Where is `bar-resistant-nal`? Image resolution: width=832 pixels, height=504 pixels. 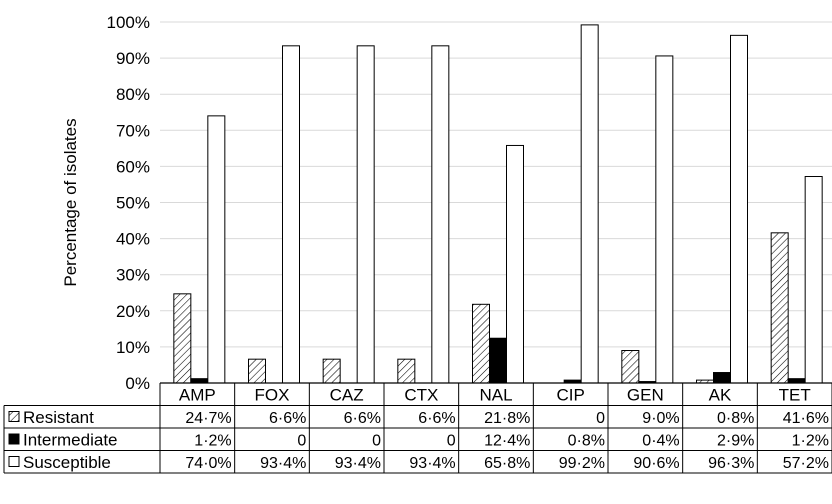 bar-resistant-nal is located at coordinates (481, 343).